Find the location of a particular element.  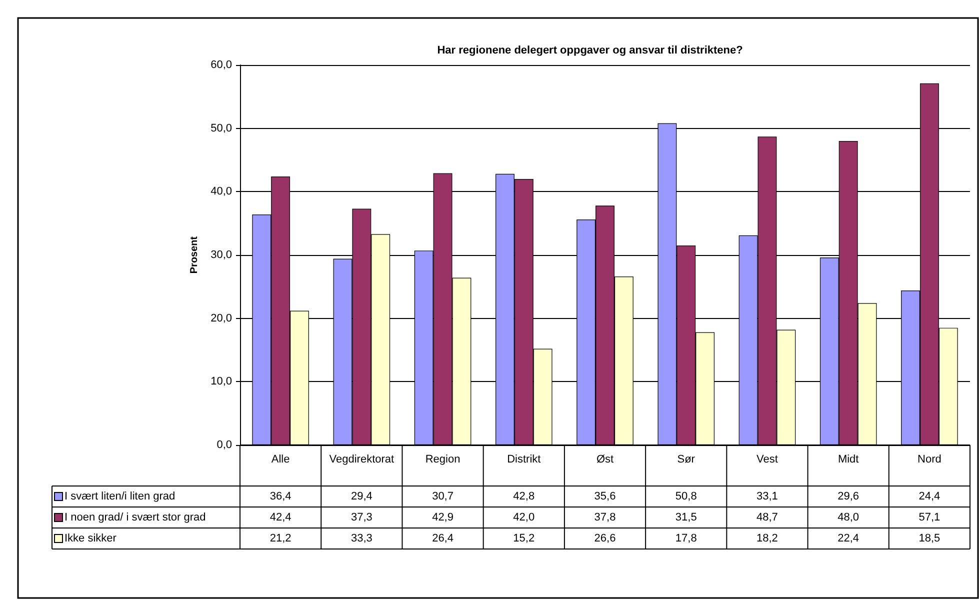

legend-label: Ikke sikker is located at coordinates (90, 538).